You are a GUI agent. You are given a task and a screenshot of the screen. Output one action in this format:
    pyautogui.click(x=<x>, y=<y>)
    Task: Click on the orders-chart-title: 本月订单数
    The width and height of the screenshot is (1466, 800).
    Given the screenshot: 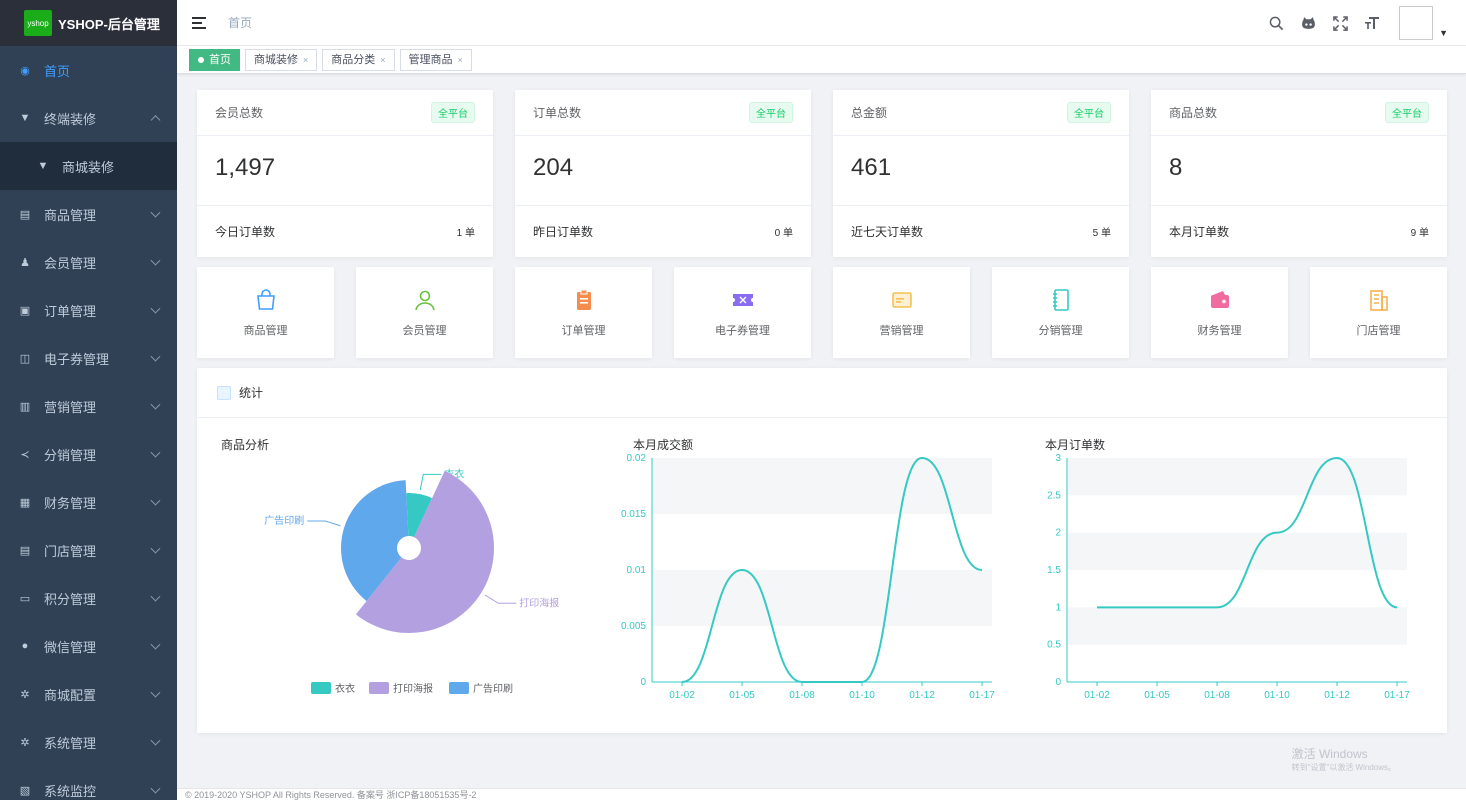 What is the action you would take?
    pyautogui.click(x=1075, y=445)
    